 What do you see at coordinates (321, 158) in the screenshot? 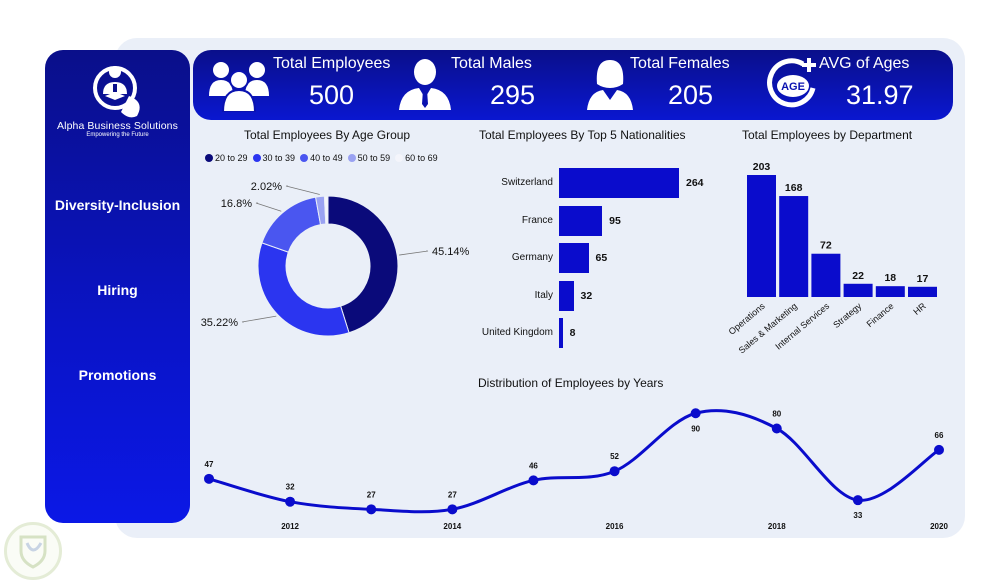
I see `age-group-legend: 20 to 29 30 to 39 40 to 49 50 to 59 60 to 69` at bounding box center [321, 158].